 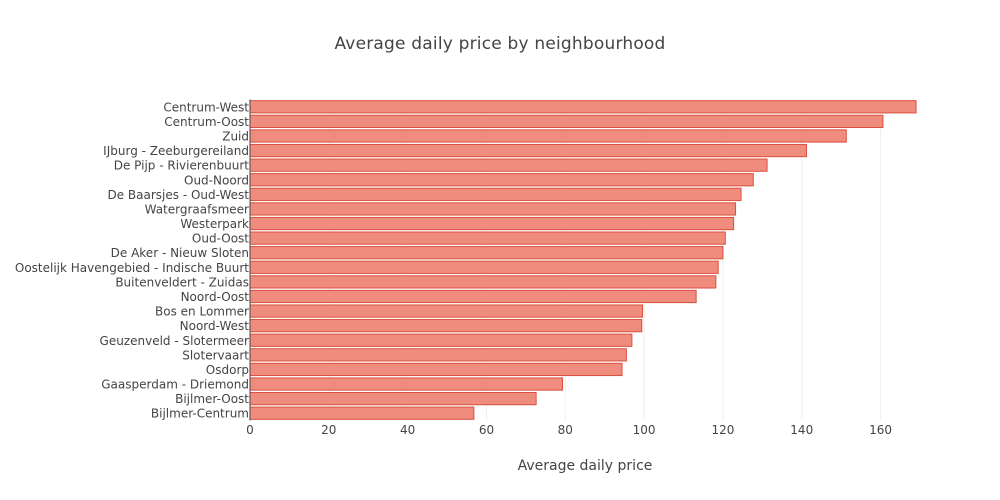 What do you see at coordinates (215, 297) in the screenshot?
I see `y-tick-label: Noord-Oost` at bounding box center [215, 297].